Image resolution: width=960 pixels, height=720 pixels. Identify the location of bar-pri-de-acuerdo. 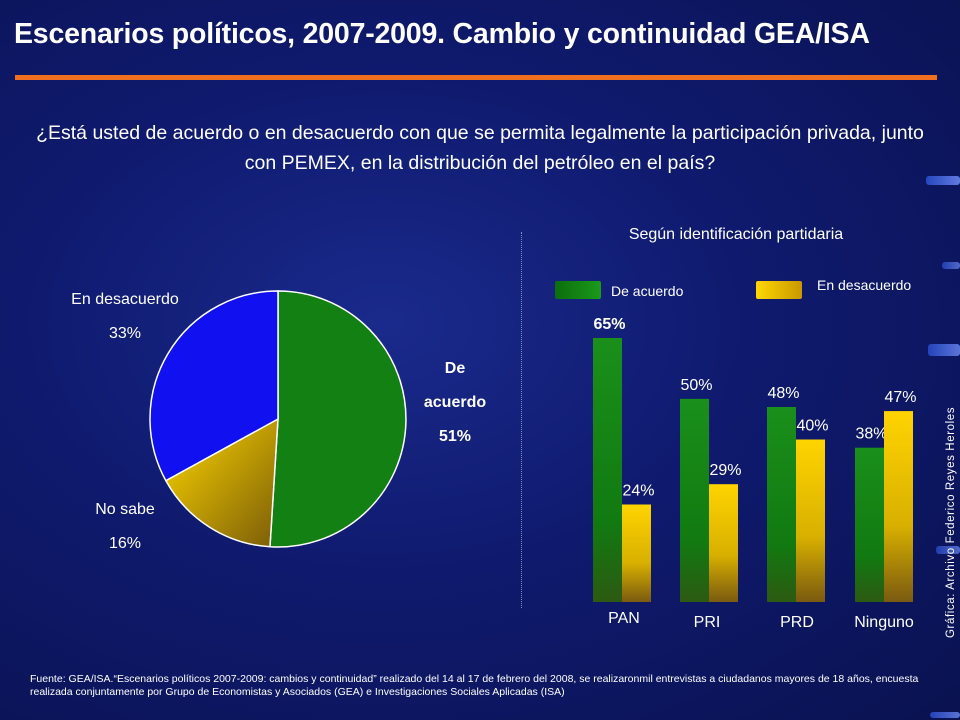
(694, 500).